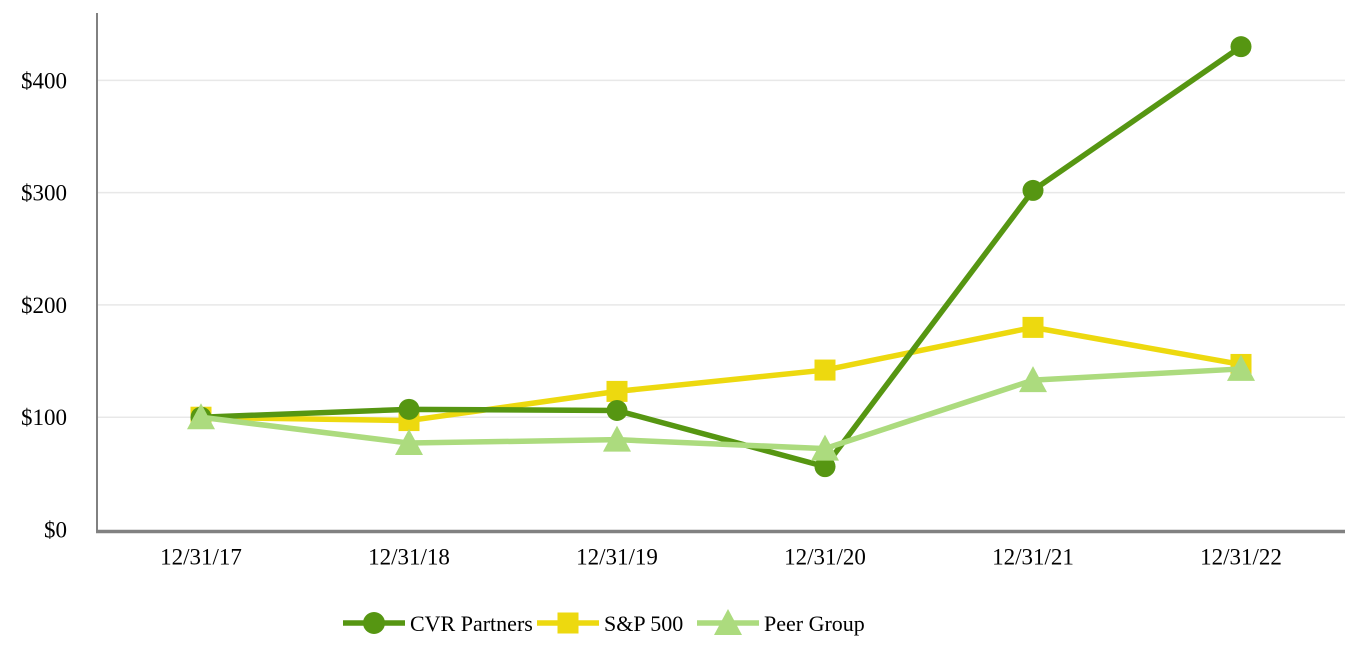 This screenshot has height=666, width=1364. I want to click on y-tick-label: $400, so click(44, 80).